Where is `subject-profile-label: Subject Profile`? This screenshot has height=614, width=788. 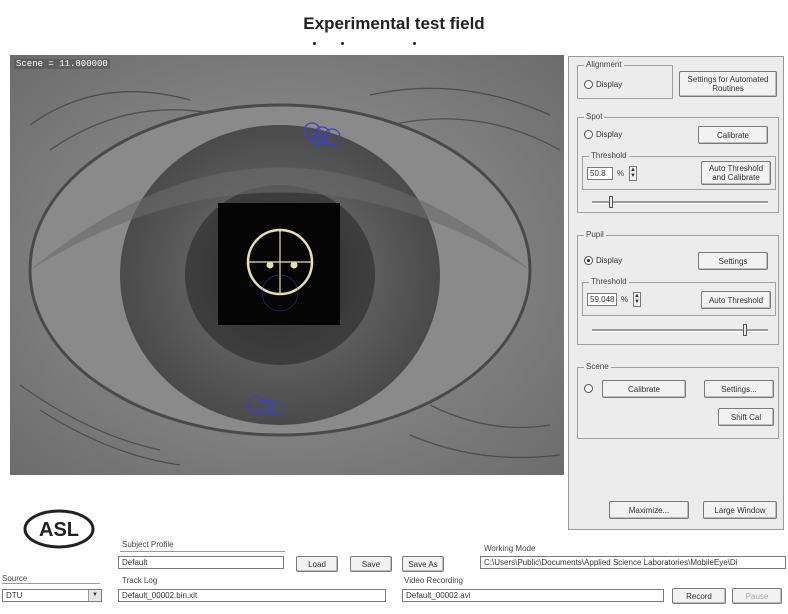
subject-profile-label: Subject Profile is located at coordinates (148, 544).